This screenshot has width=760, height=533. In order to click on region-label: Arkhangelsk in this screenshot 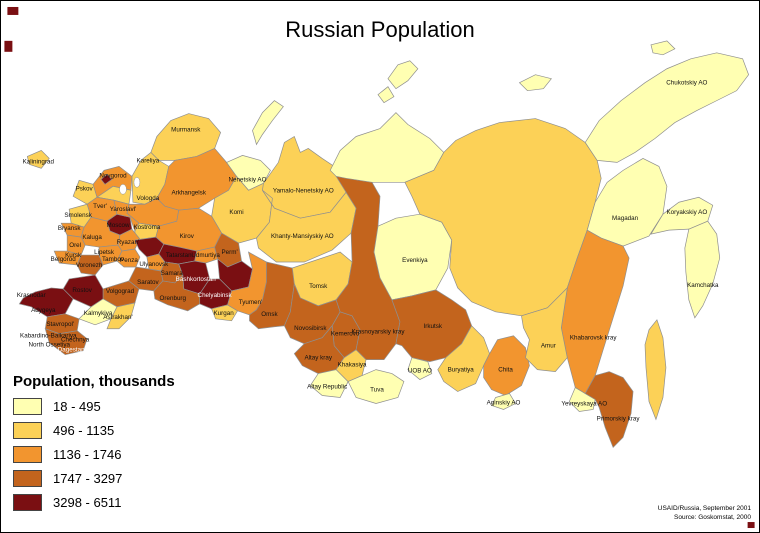, I will do `click(188, 192)`.